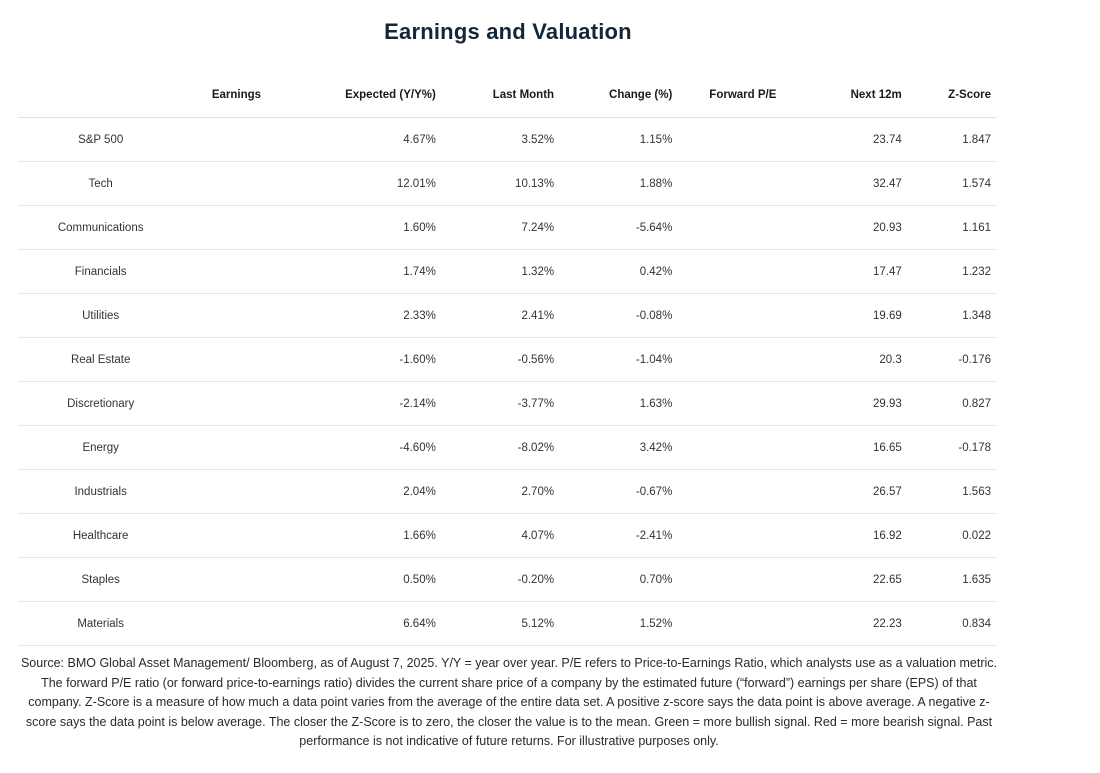  Describe the element at coordinates (495, 403) in the screenshot. I see `last-month-cell: -3.77%` at that location.